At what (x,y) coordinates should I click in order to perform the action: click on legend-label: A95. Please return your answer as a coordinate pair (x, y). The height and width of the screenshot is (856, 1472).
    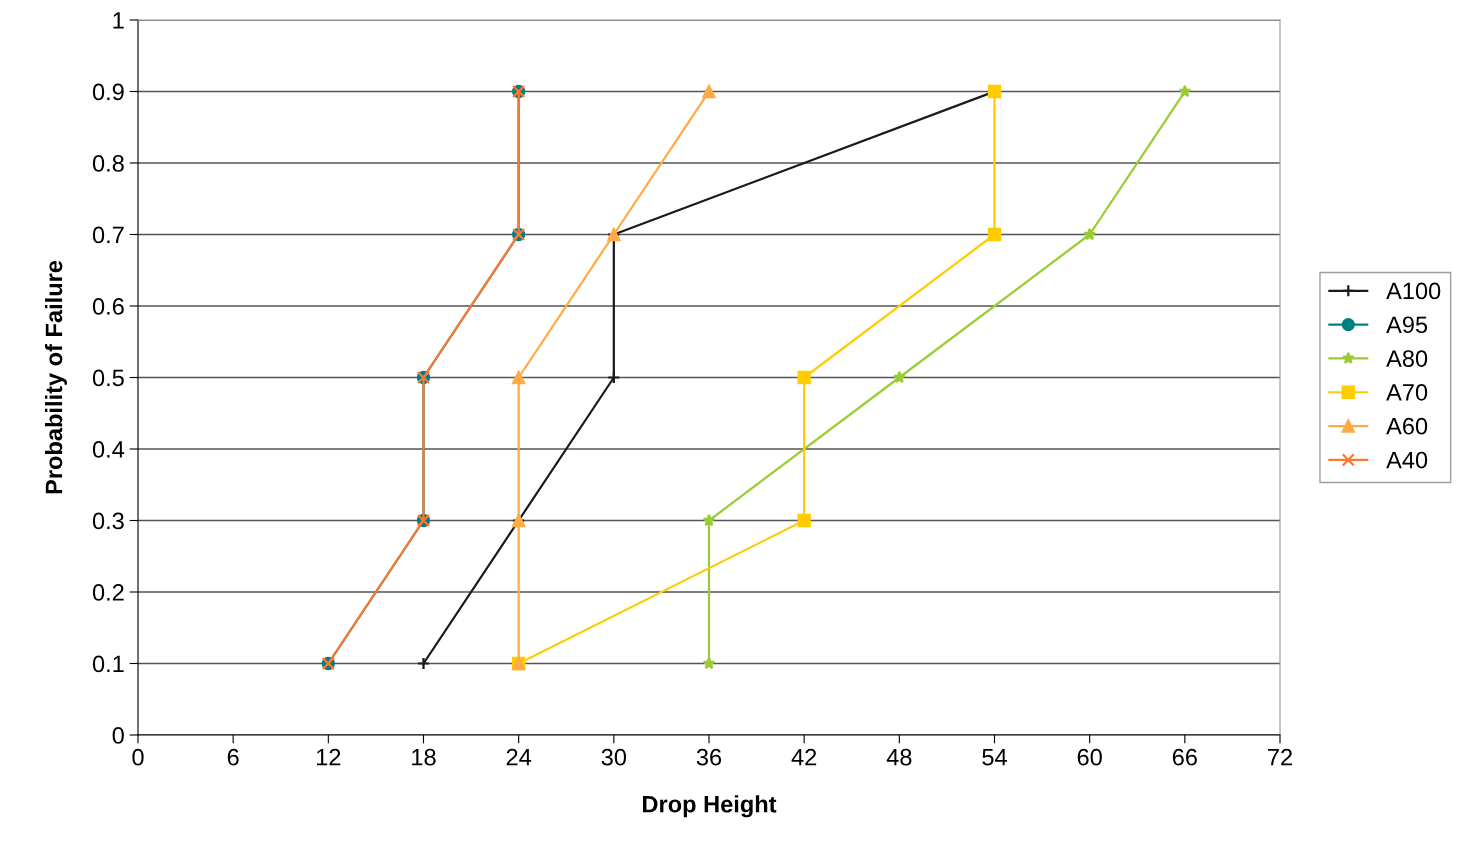
    Looking at the image, I should click on (1407, 325).